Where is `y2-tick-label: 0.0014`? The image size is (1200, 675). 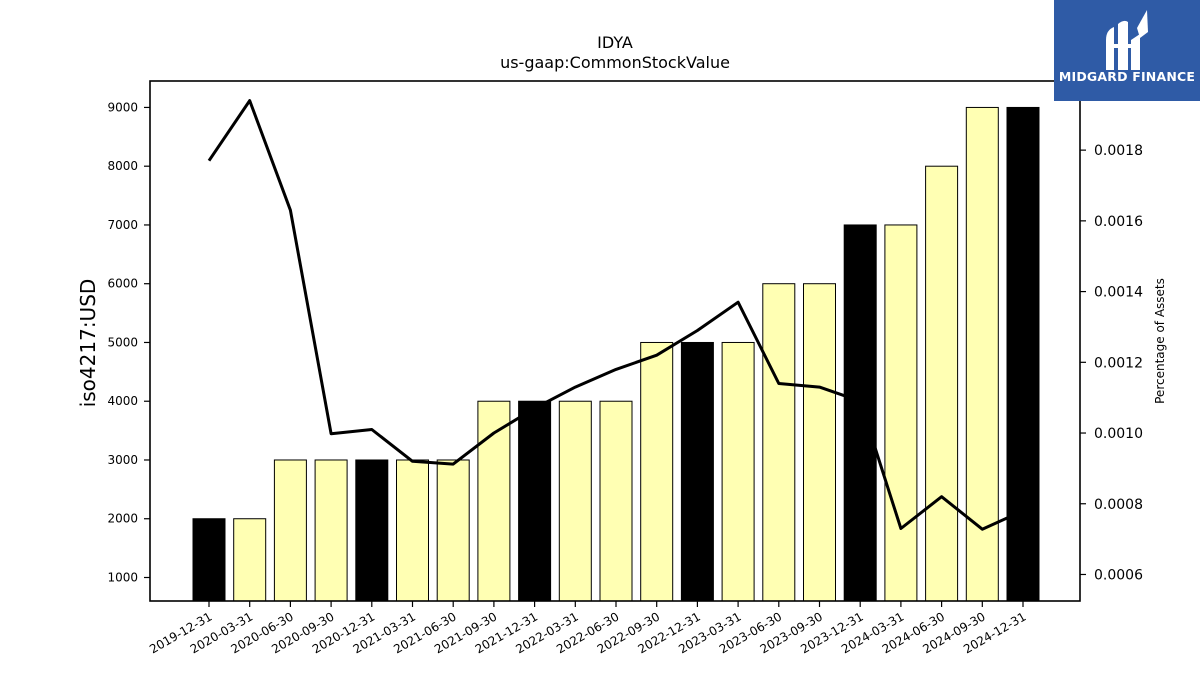
y2-tick-label: 0.0014 is located at coordinates (1118, 293).